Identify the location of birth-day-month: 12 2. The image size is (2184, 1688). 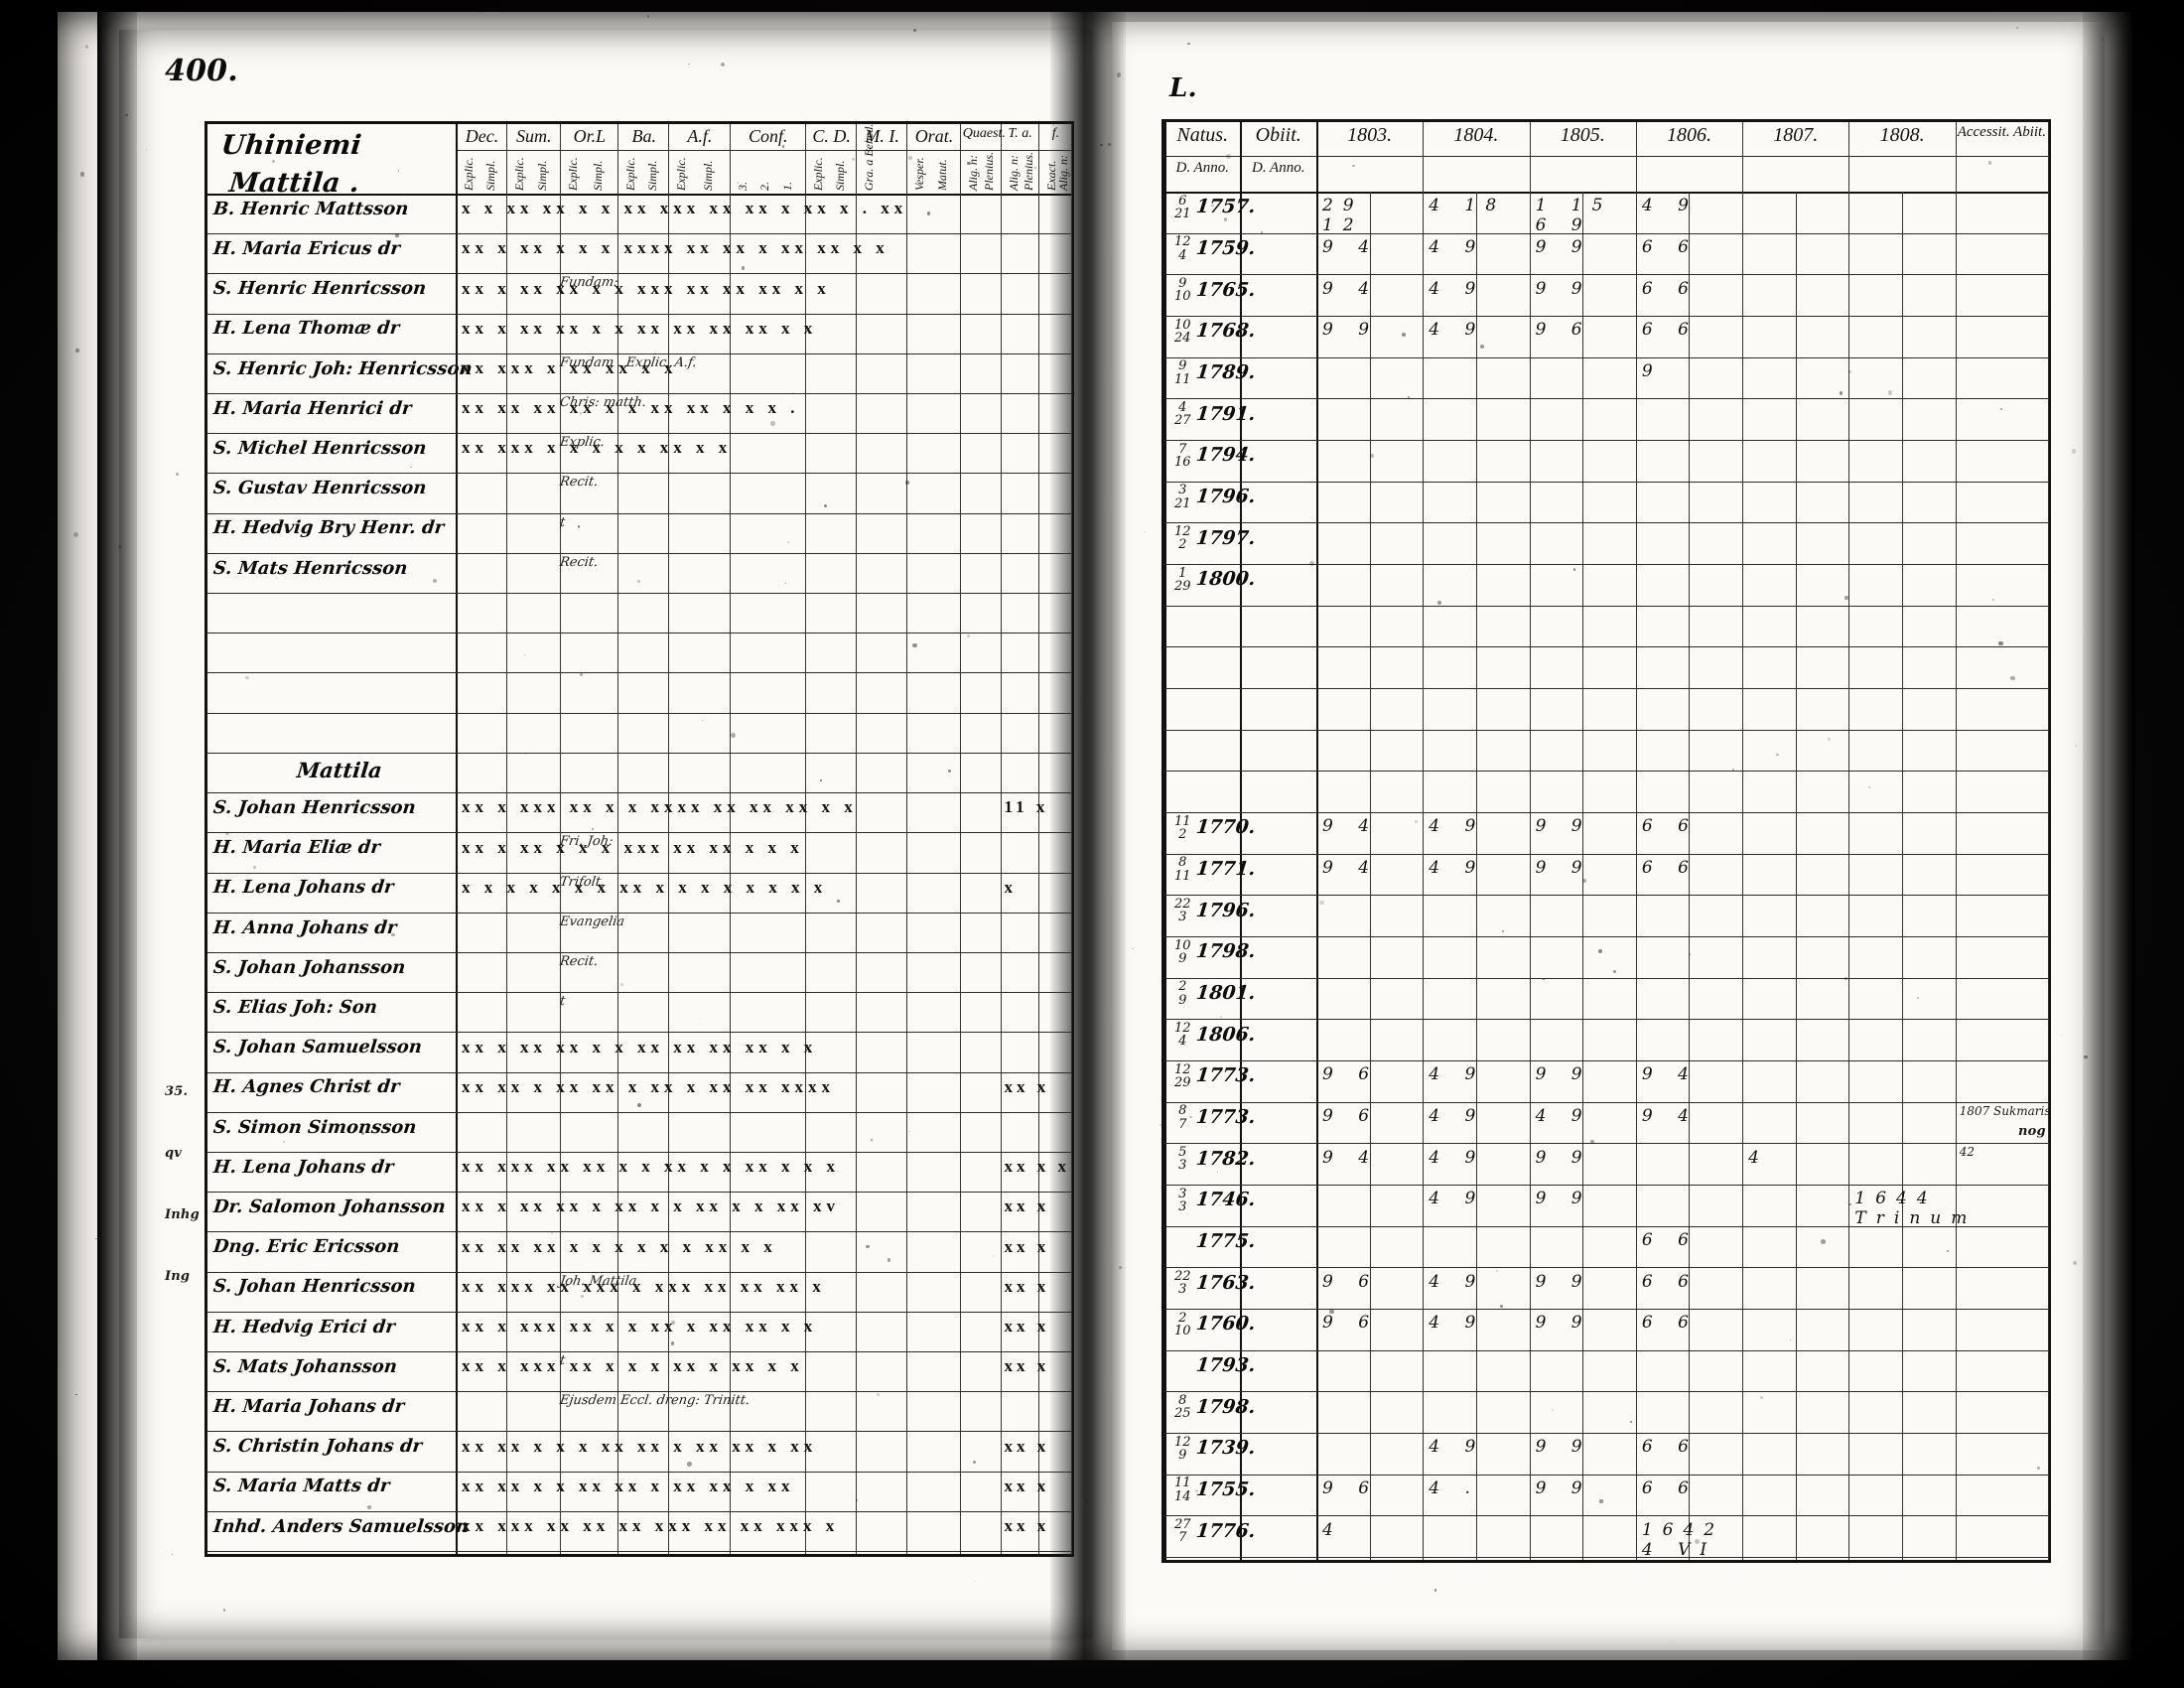
(1182, 538).